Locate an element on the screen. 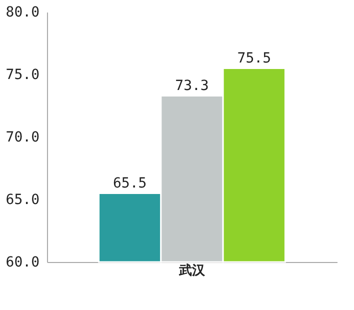 The width and height of the screenshot is (354, 310). data-label: 73.3 is located at coordinates (192, 86).